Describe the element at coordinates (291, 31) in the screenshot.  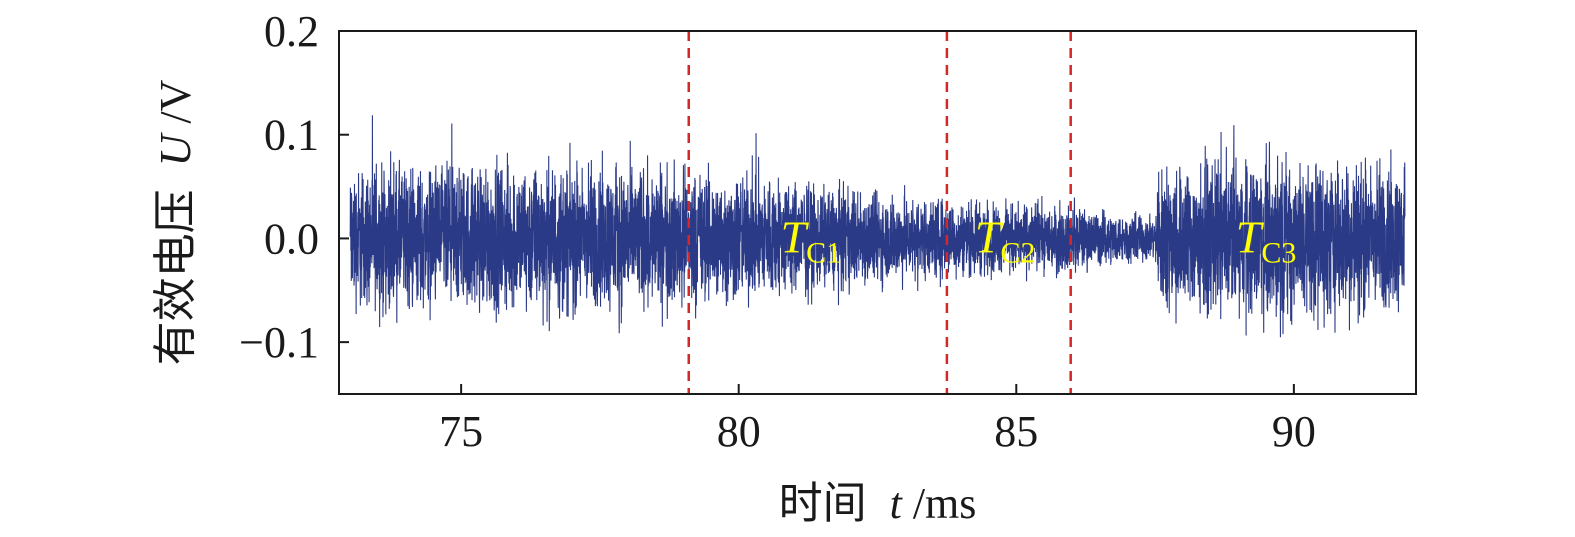
I see `y-tick-label: 0.2` at that location.